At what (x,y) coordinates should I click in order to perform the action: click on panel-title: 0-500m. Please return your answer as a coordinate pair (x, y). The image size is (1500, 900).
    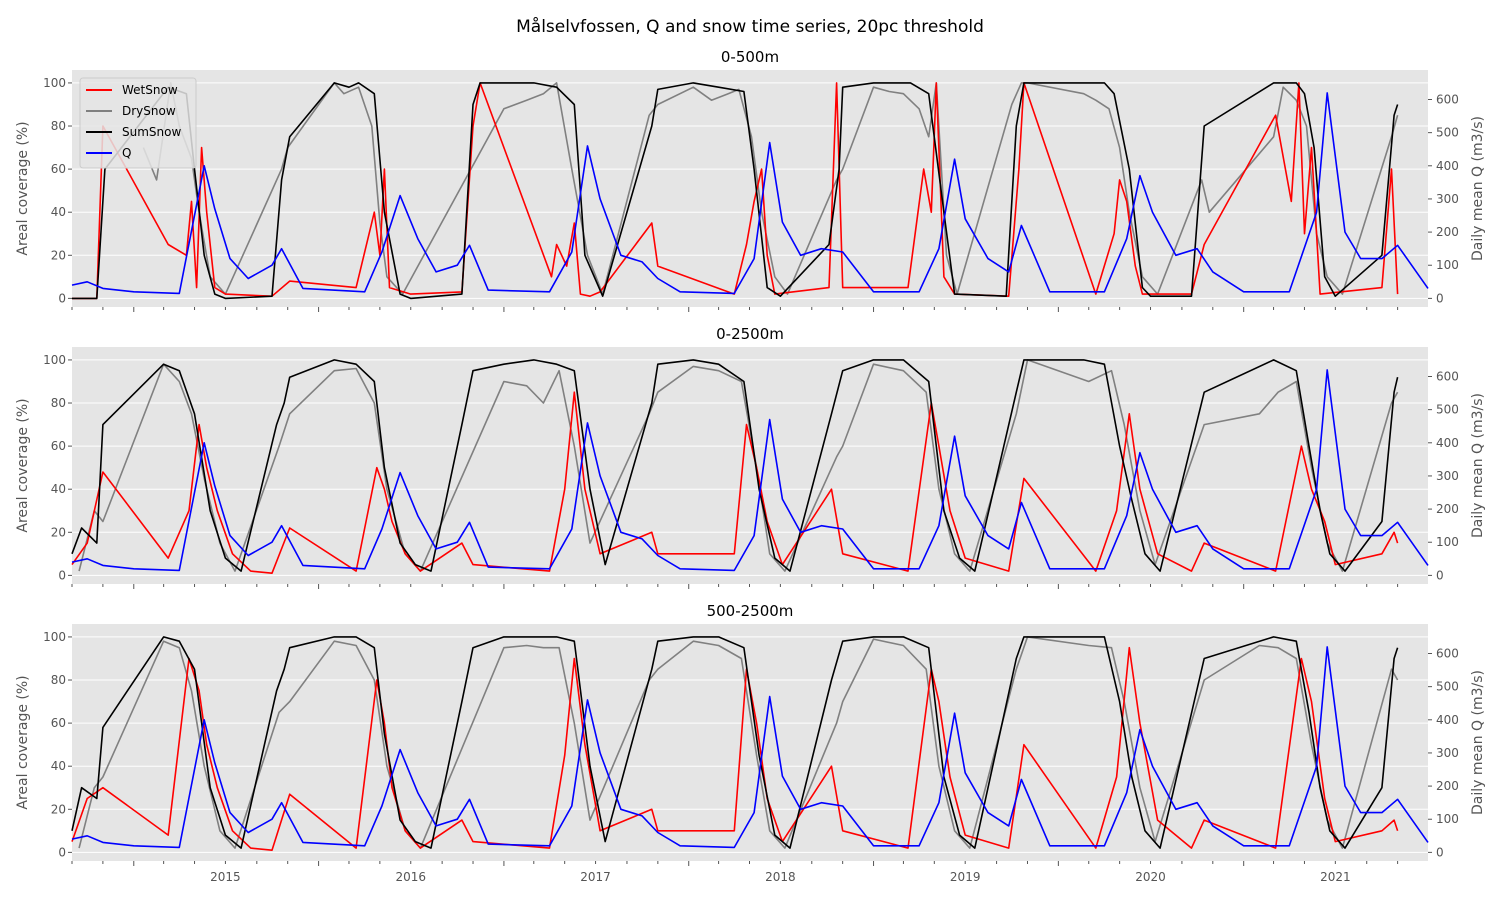
    Looking at the image, I should click on (750, 57).